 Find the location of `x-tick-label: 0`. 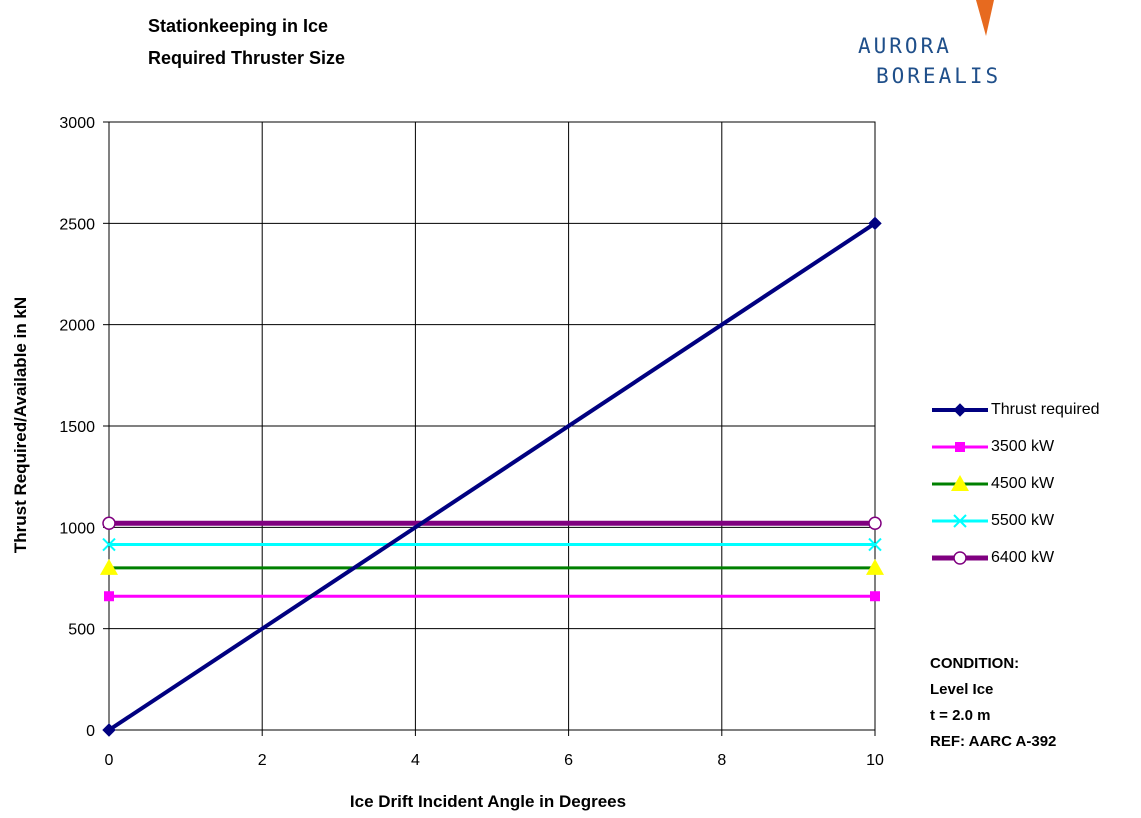

x-tick-label: 0 is located at coordinates (109, 760).